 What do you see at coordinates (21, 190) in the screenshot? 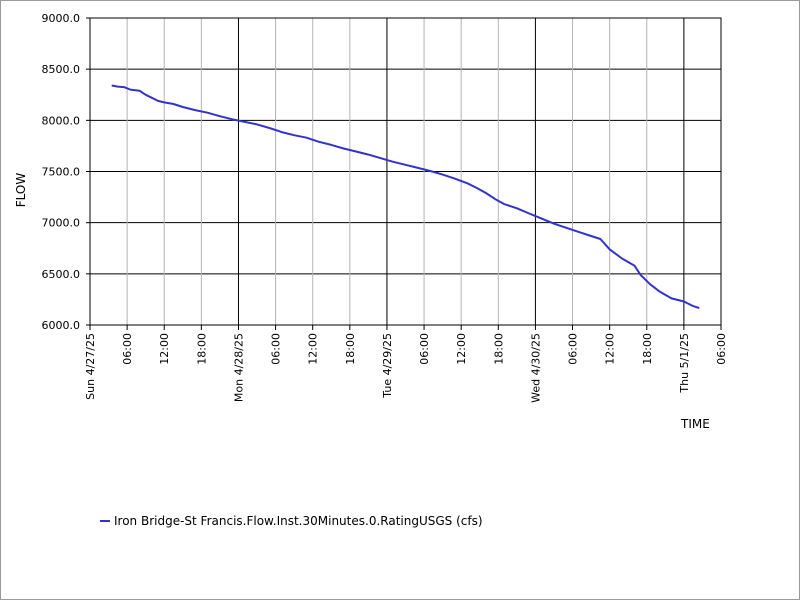
I see `y-axis-title: FLOW` at bounding box center [21, 190].